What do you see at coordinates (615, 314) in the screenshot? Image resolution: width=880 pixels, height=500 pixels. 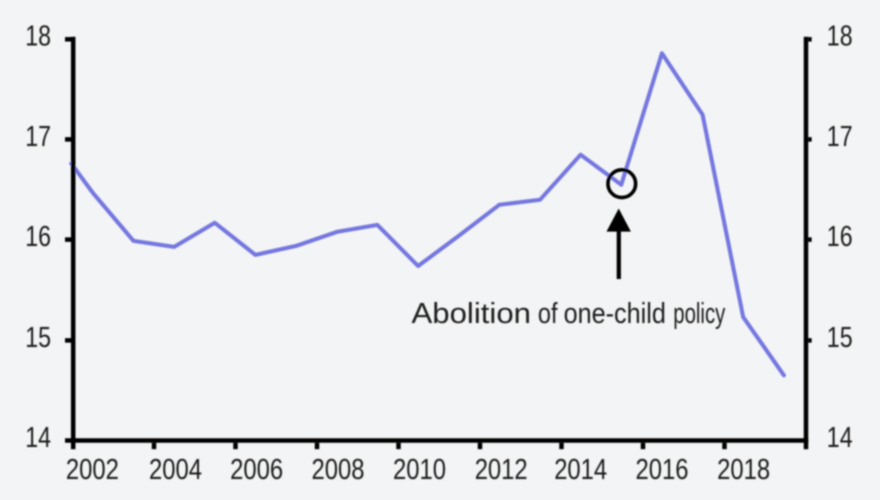 I see `svg-text: one-child` at bounding box center [615, 314].